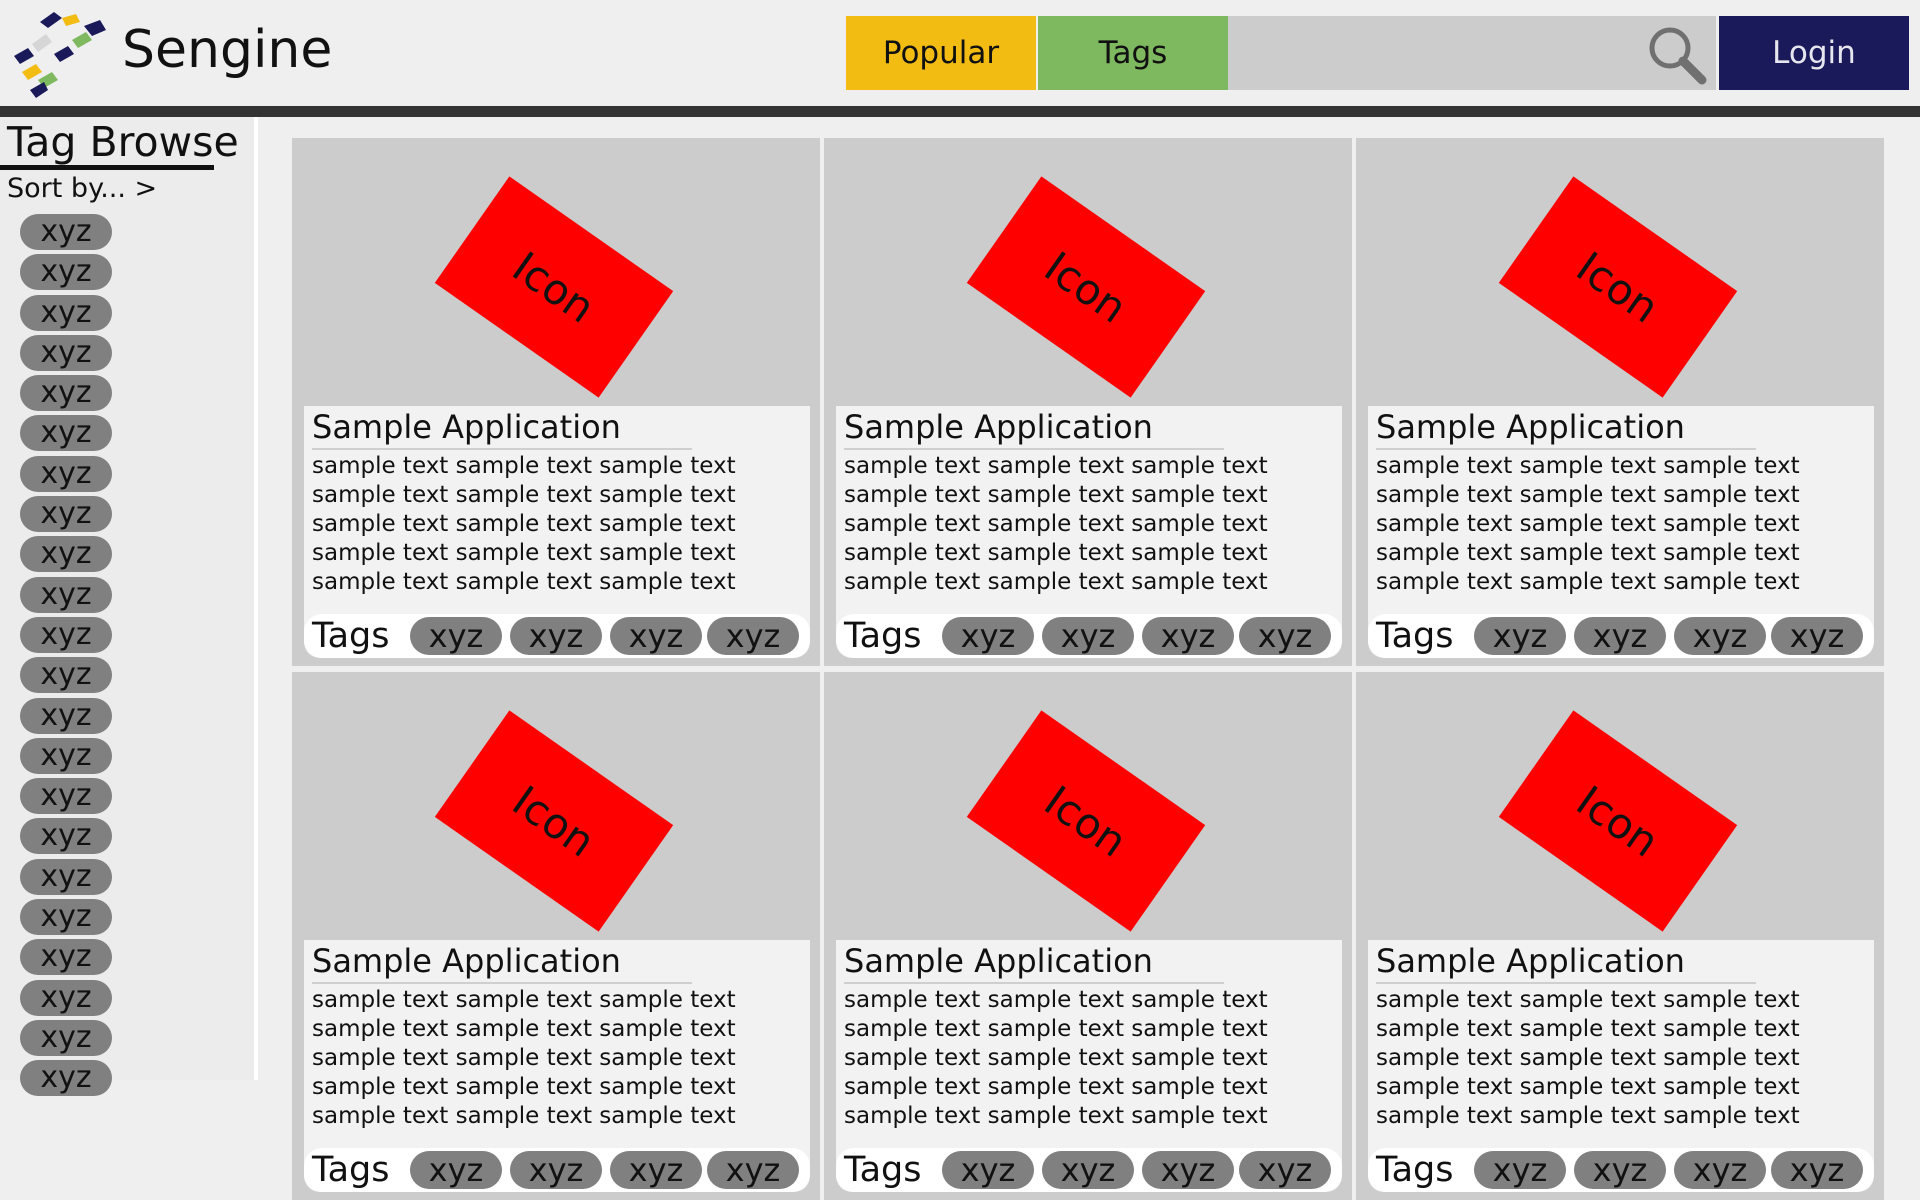 The width and height of the screenshot is (1920, 1200). What do you see at coordinates (58, 53) in the screenshot?
I see `sengine-logo-icon` at bounding box center [58, 53].